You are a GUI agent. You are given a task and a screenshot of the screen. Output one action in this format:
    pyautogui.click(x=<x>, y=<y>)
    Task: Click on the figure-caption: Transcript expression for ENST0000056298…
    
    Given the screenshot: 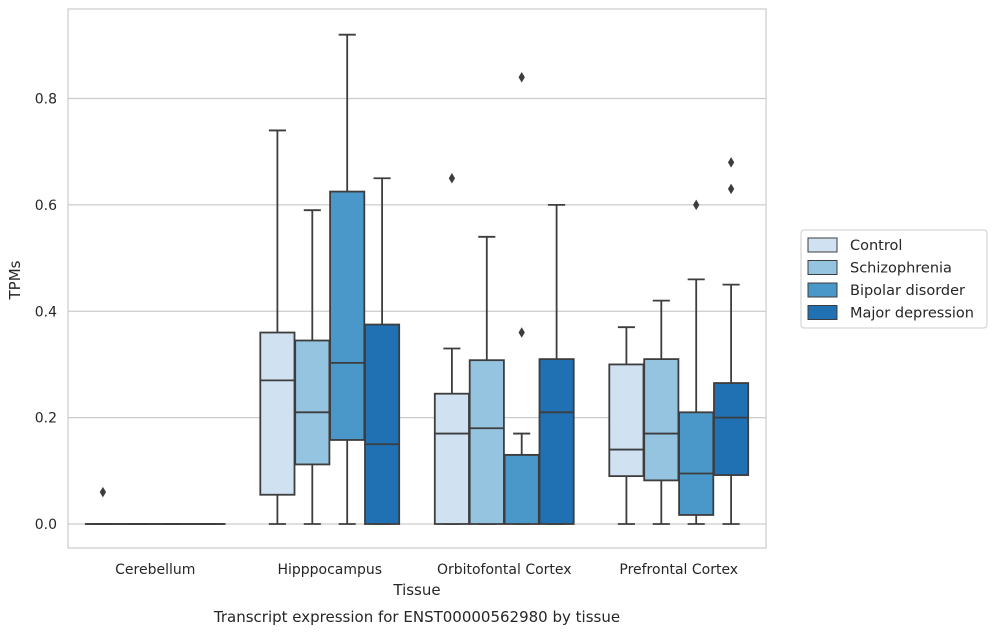 What is the action you would take?
    pyautogui.click(x=416, y=617)
    